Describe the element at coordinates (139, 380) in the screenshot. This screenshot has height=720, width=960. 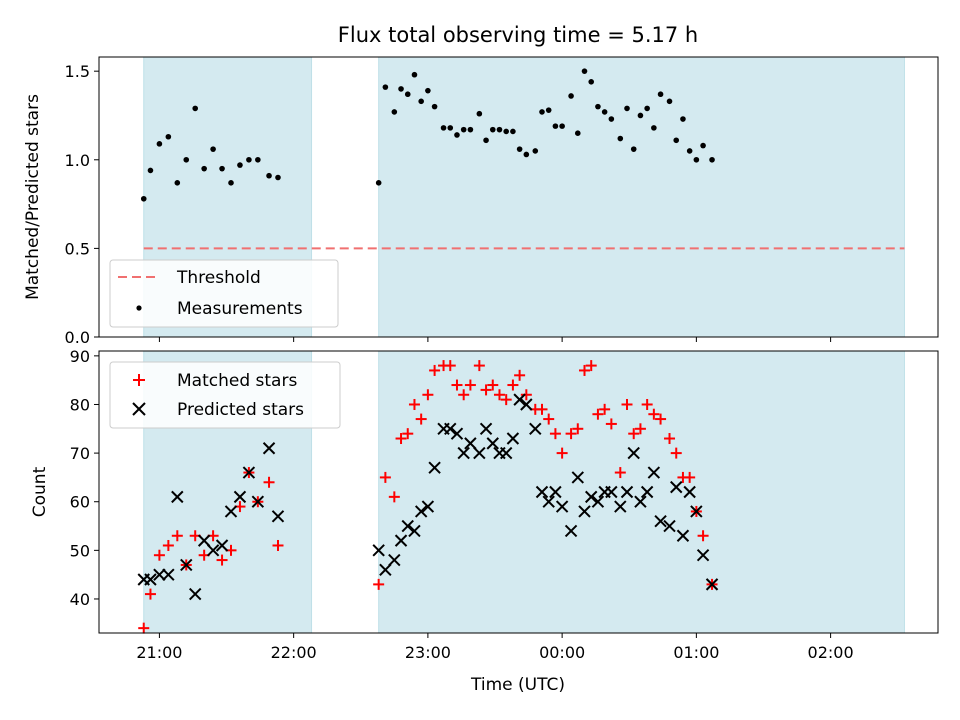
I see `matched-legend-swatch` at that location.